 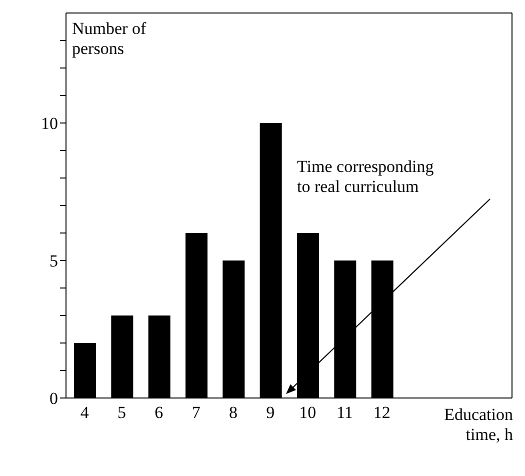 What do you see at coordinates (307, 412) in the screenshot?
I see `x-tick-label: 10` at bounding box center [307, 412].